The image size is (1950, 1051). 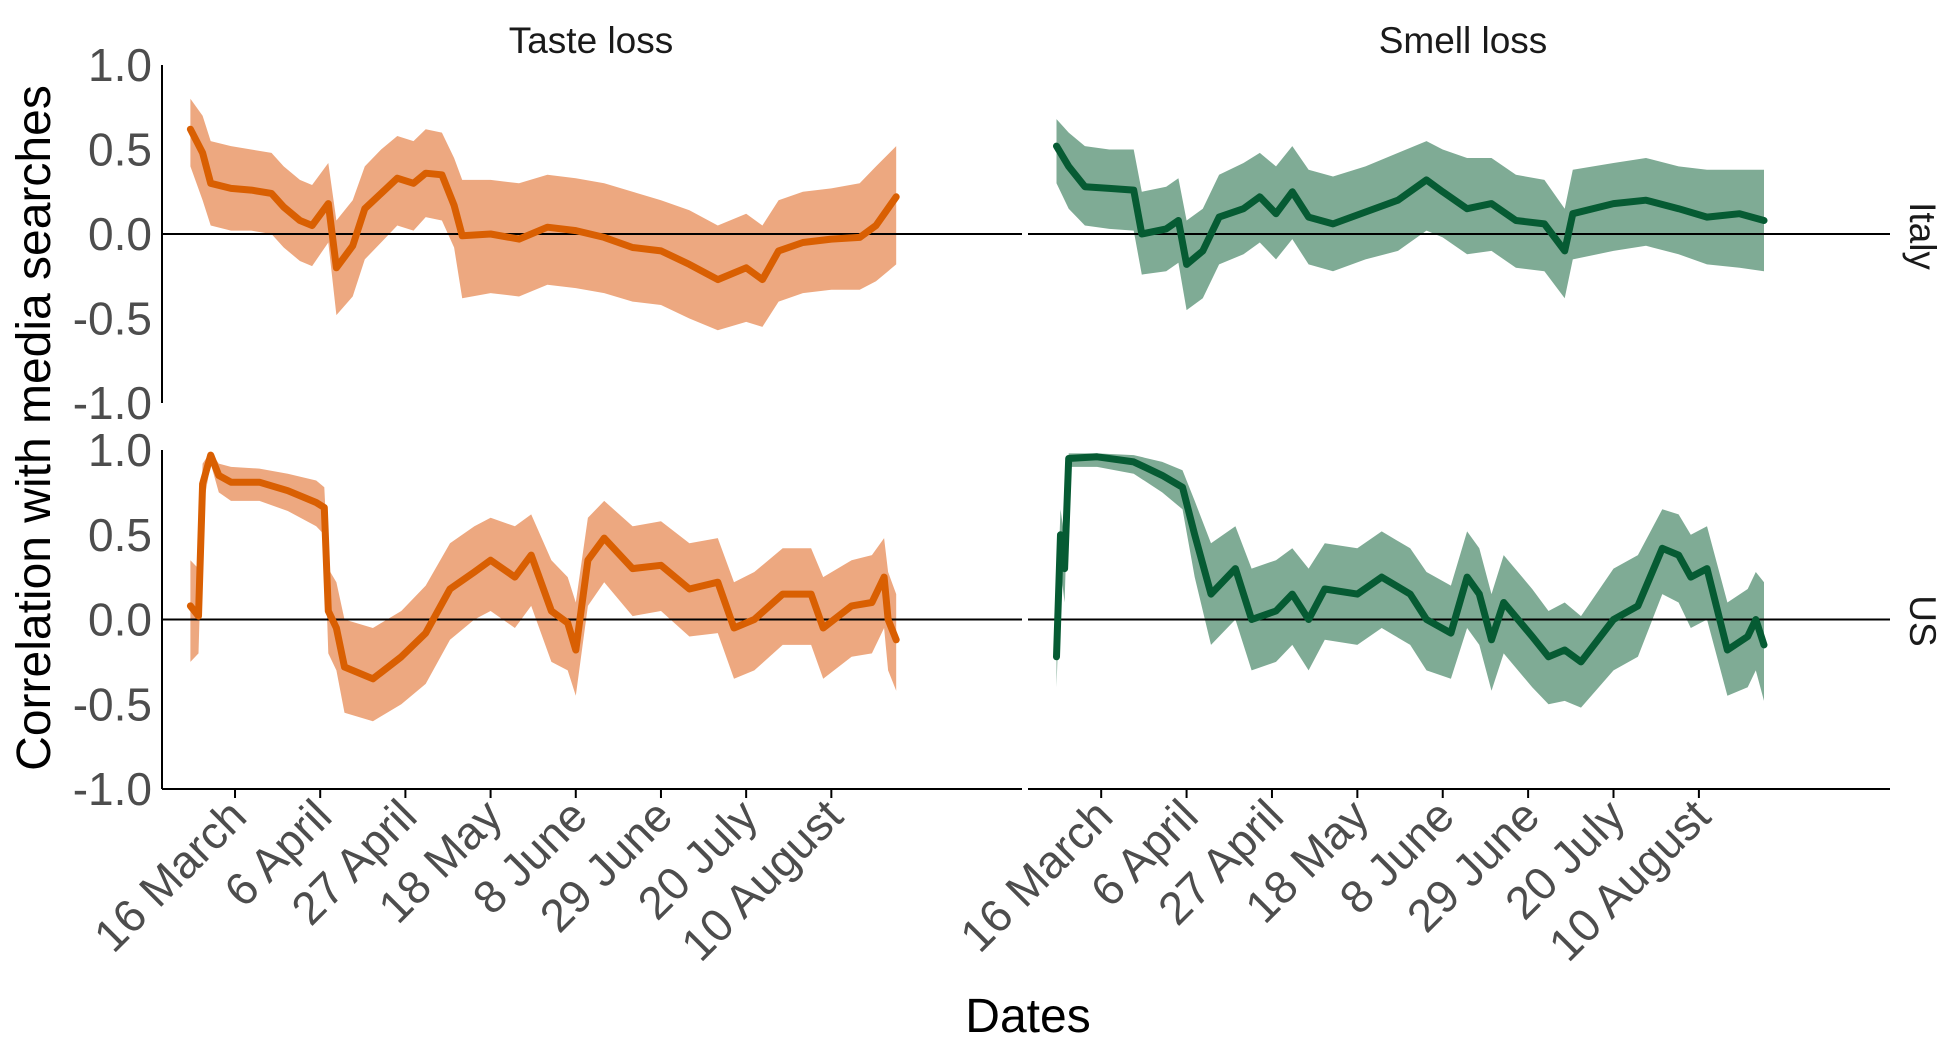 What do you see at coordinates (543, 567) in the screenshot?
I see `correlation-line-taste-loss-us` at bounding box center [543, 567].